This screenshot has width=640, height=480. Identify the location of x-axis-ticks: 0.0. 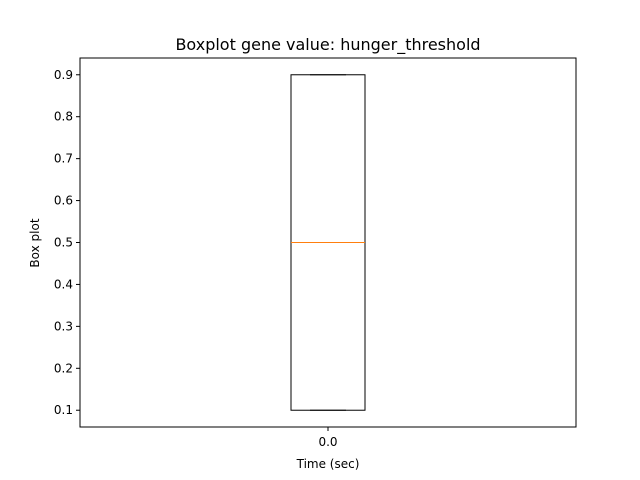
(328, 438).